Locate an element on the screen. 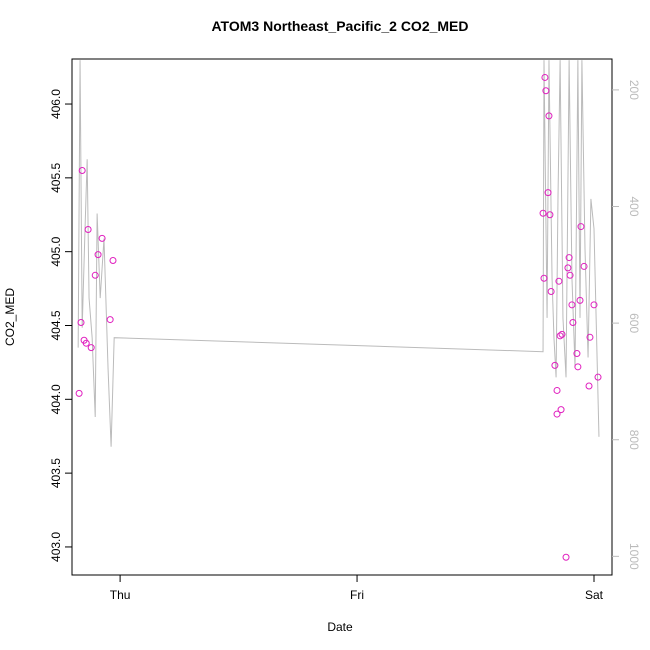 The height and width of the screenshot is (650, 650). y-tick-label: 405.0 is located at coordinates (56, 251).